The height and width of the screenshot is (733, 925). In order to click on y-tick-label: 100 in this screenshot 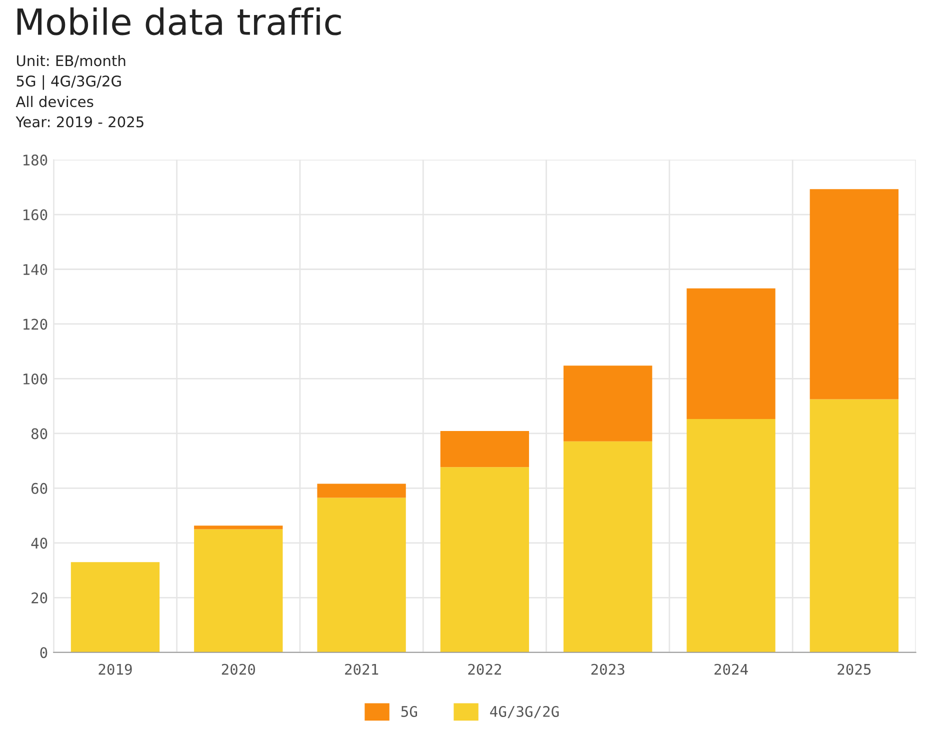, I will do `click(36, 379)`.